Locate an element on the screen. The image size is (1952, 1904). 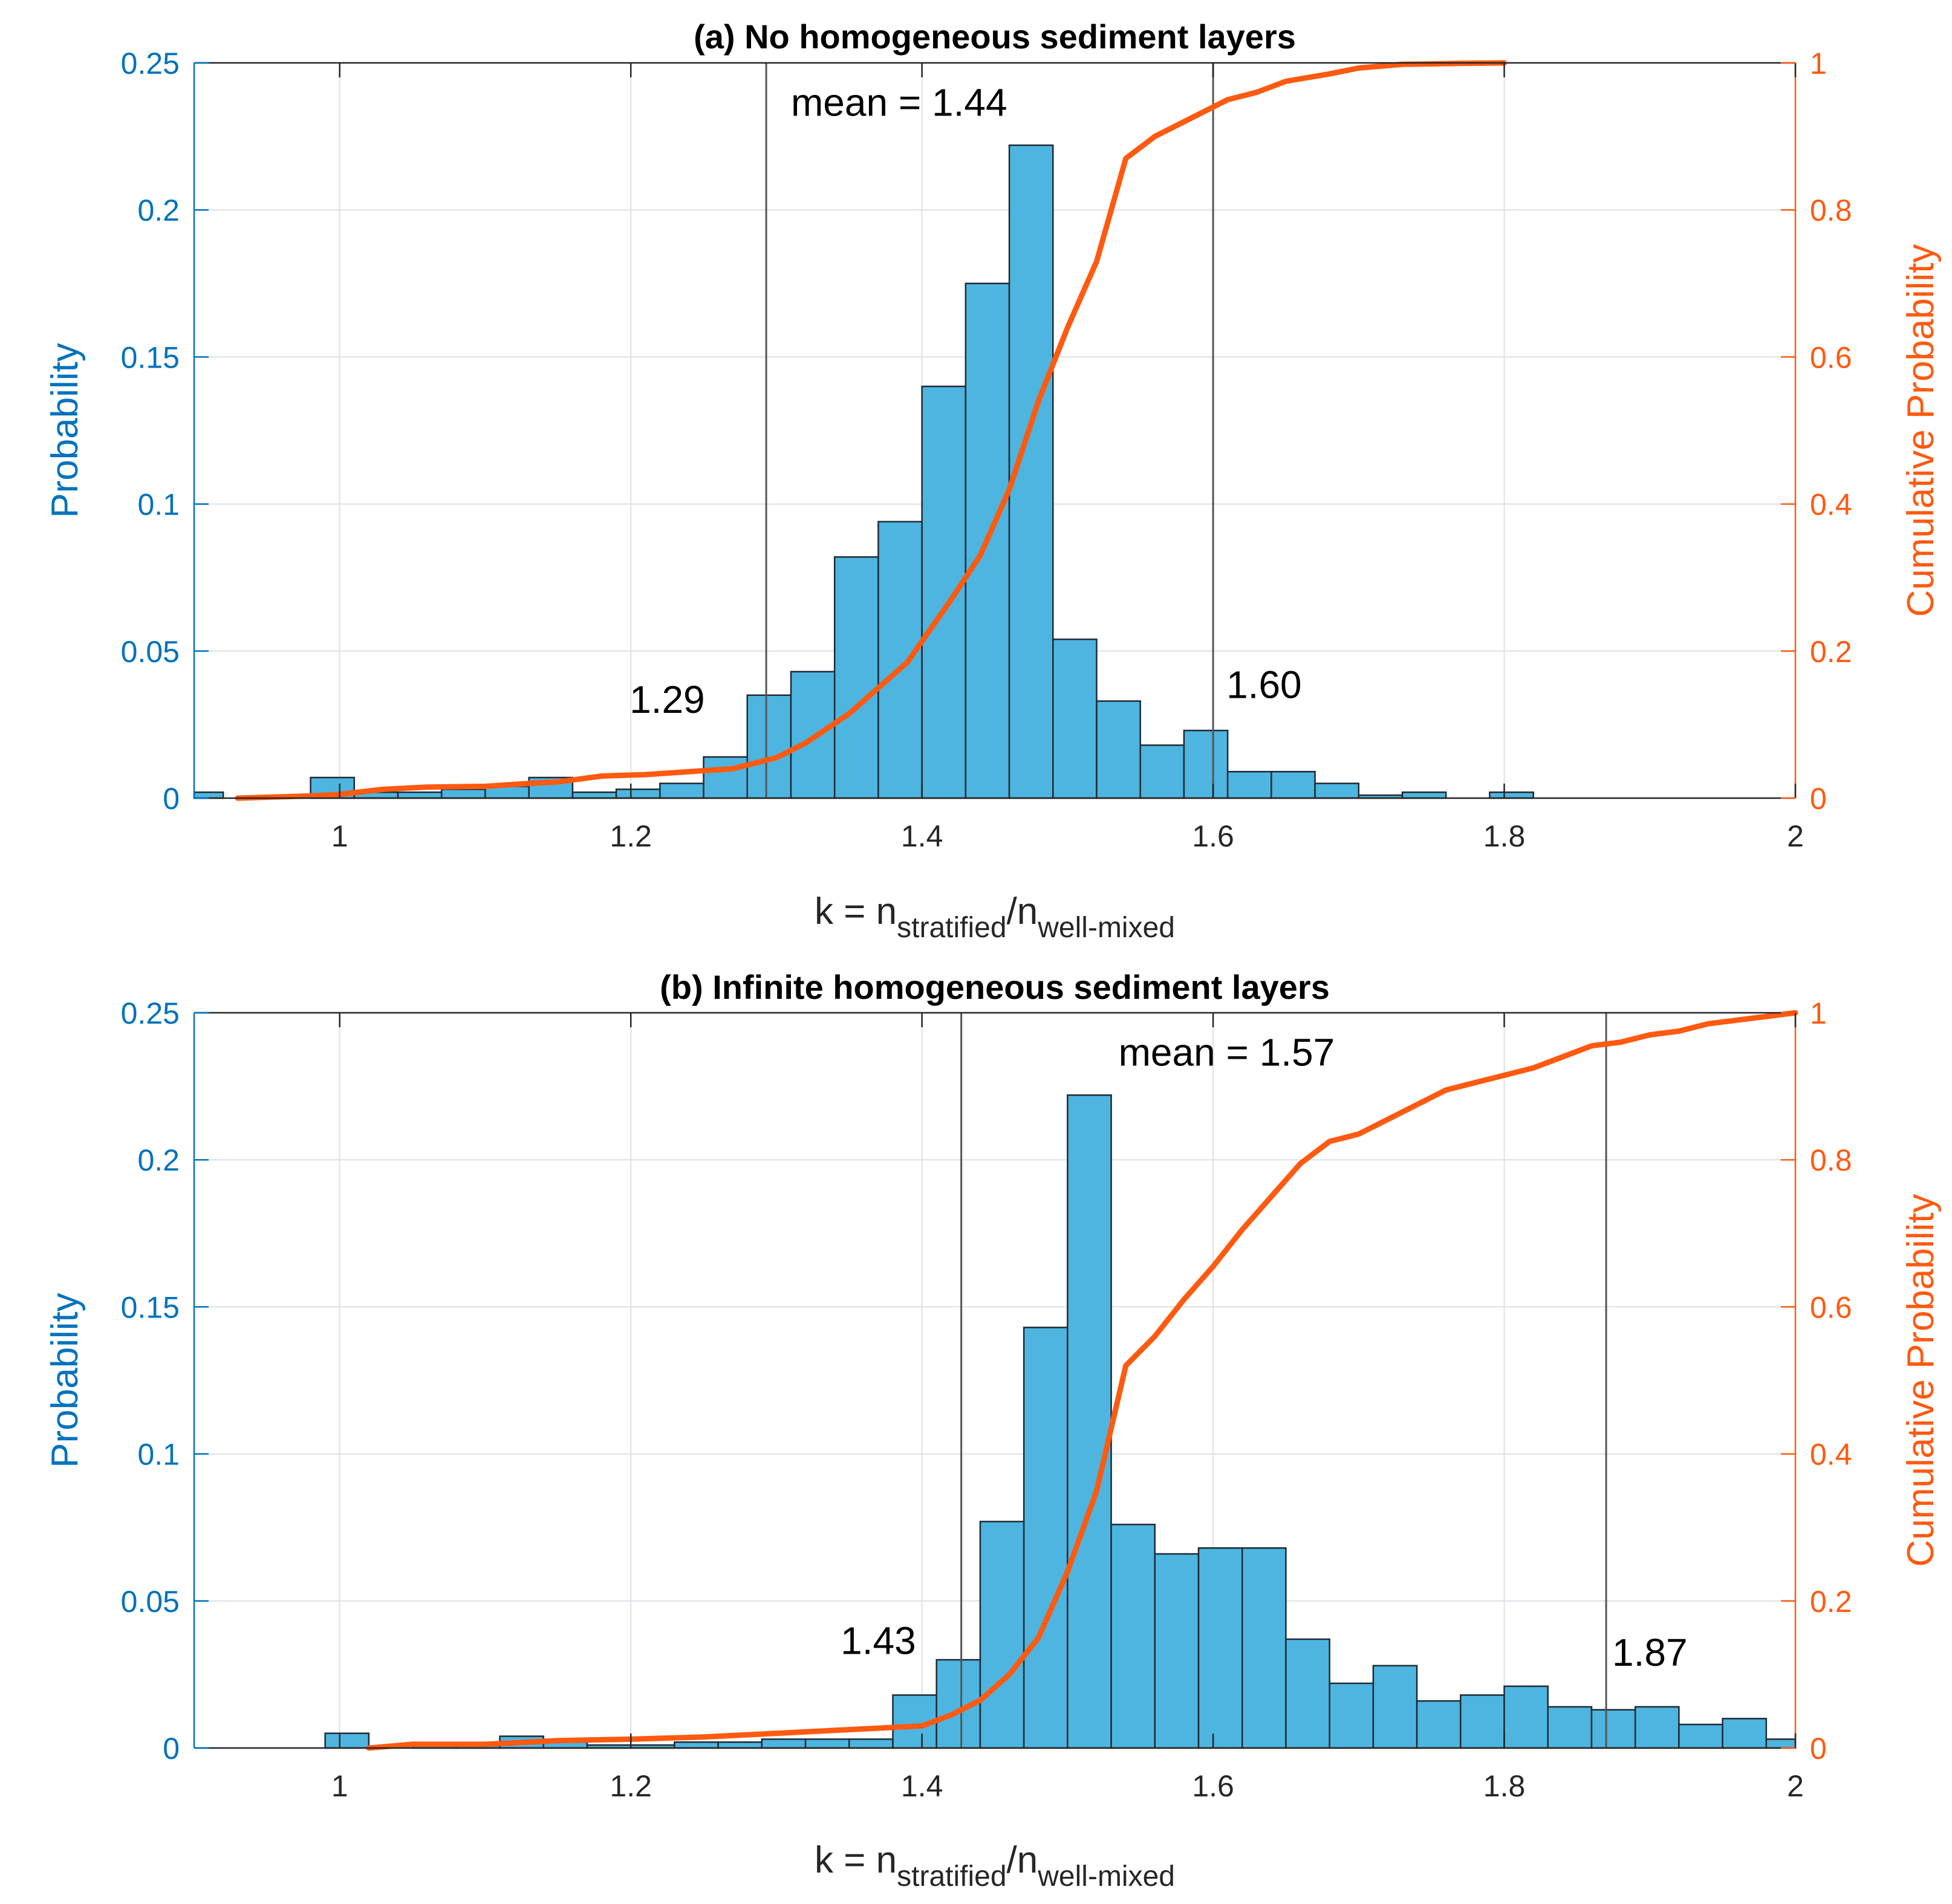
annotation-lower: 1.29 is located at coordinates (668, 699).